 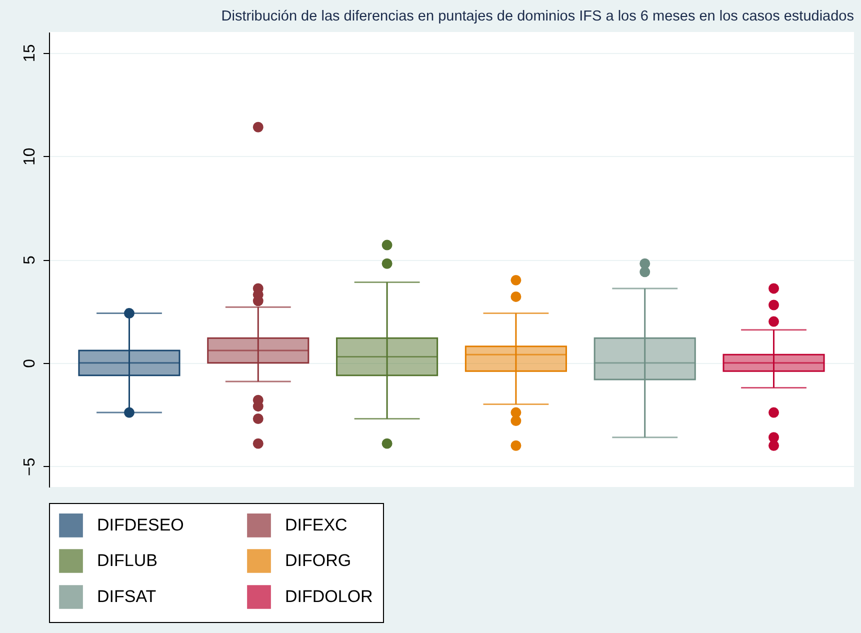 I want to click on legend-label: DIFLUB, so click(x=127, y=560).